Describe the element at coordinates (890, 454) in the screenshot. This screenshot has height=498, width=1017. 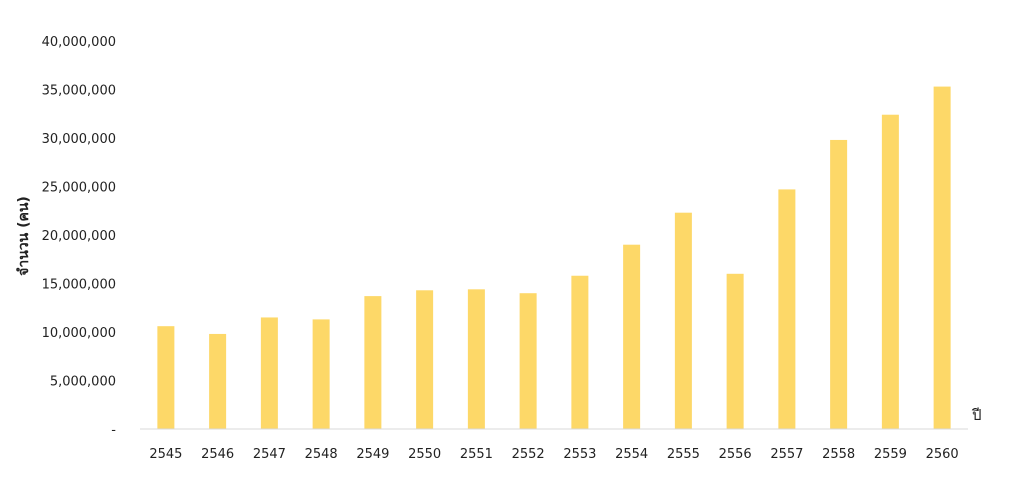
I see `x-tick-label: 2559` at that location.